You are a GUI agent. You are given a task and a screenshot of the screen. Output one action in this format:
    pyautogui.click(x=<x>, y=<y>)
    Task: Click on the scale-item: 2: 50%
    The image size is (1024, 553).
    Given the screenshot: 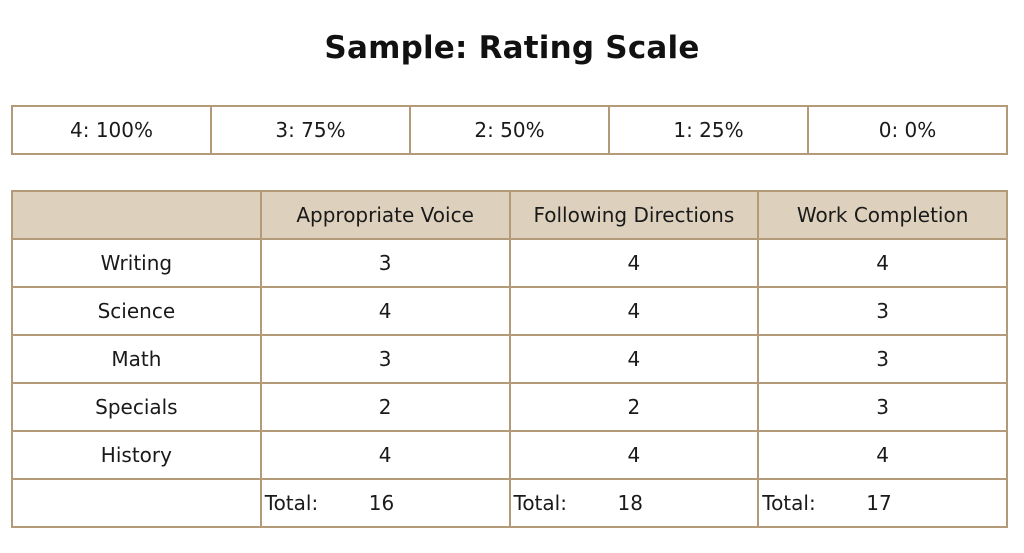 What is the action you would take?
    pyautogui.click(x=509, y=130)
    